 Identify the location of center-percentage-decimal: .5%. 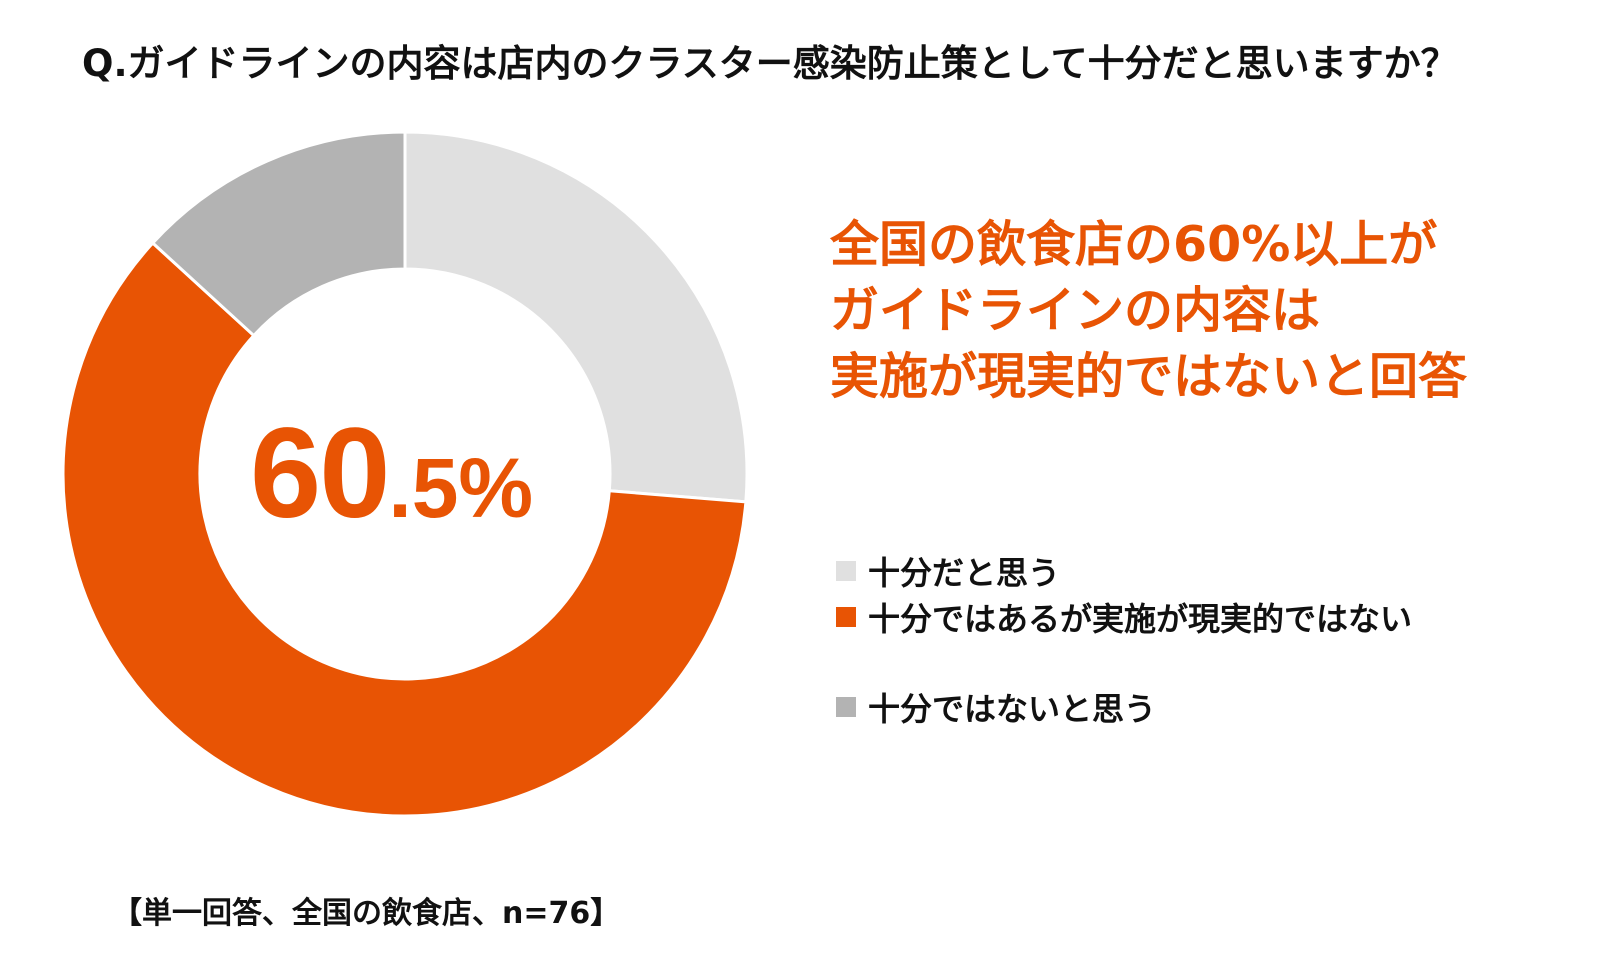
(461, 488).